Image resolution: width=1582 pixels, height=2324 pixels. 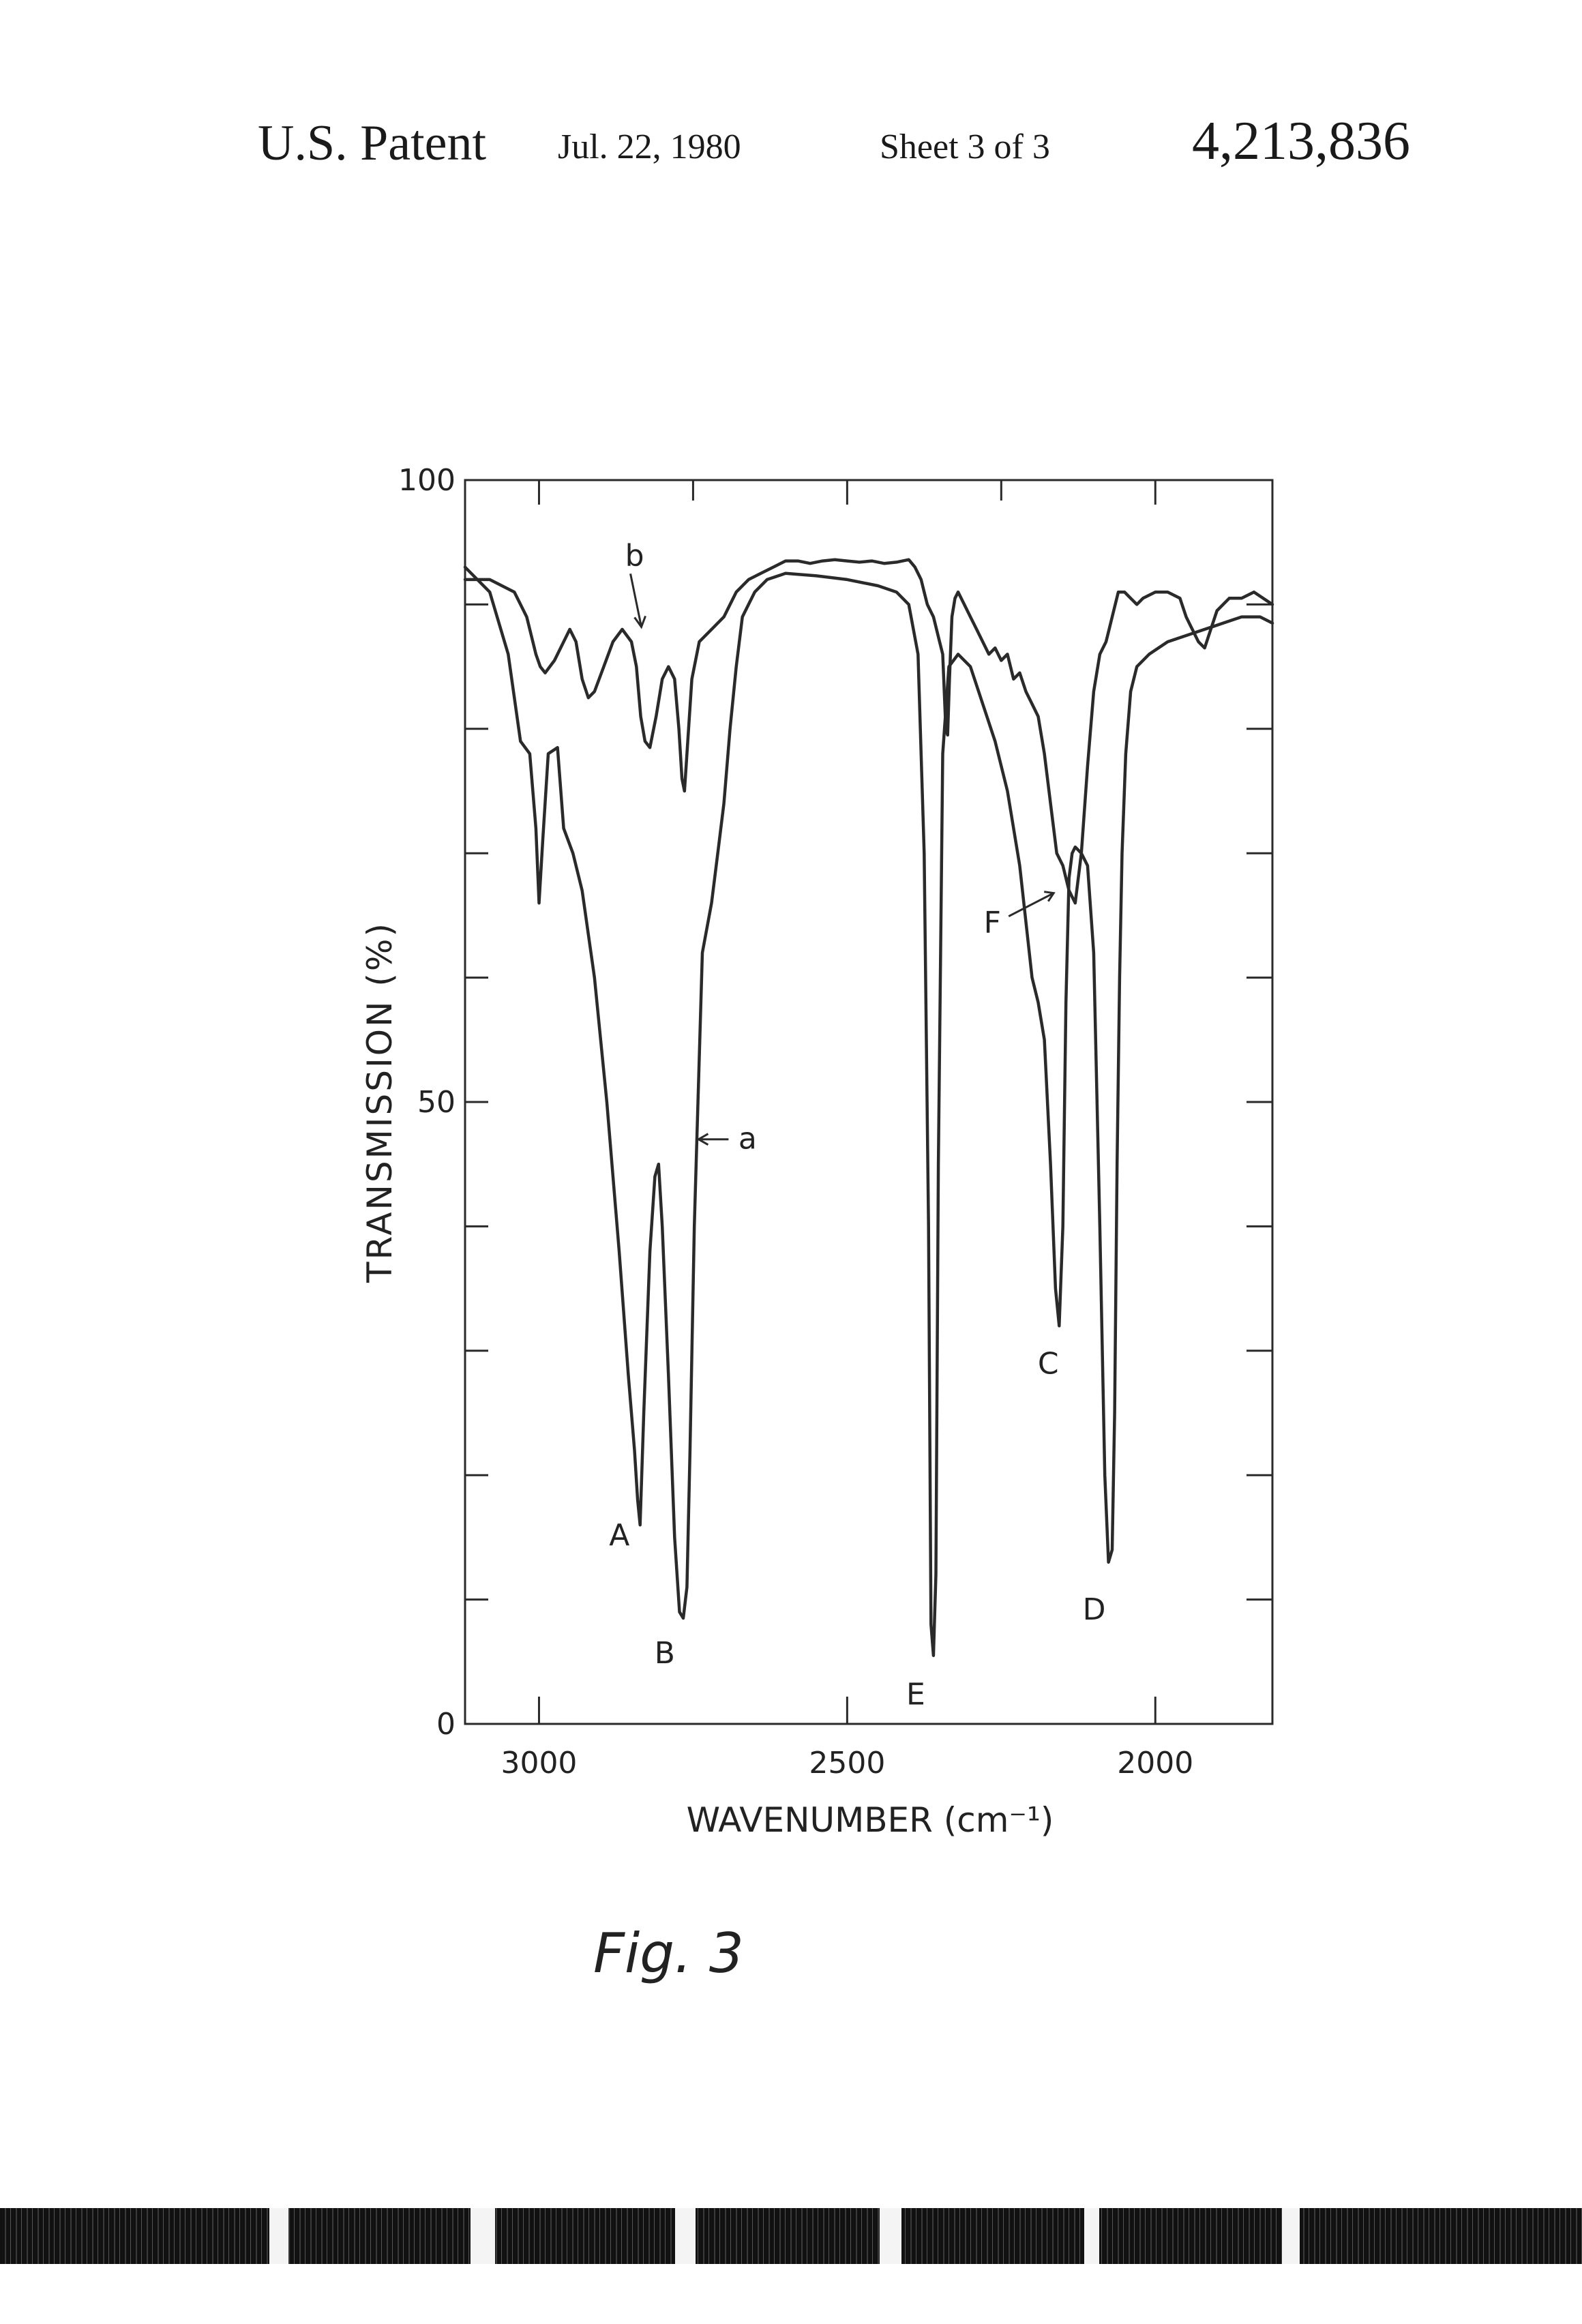 I want to click on x-axis-title: WAVENUMBER (cm⁻¹), so click(x=870, y=1820).